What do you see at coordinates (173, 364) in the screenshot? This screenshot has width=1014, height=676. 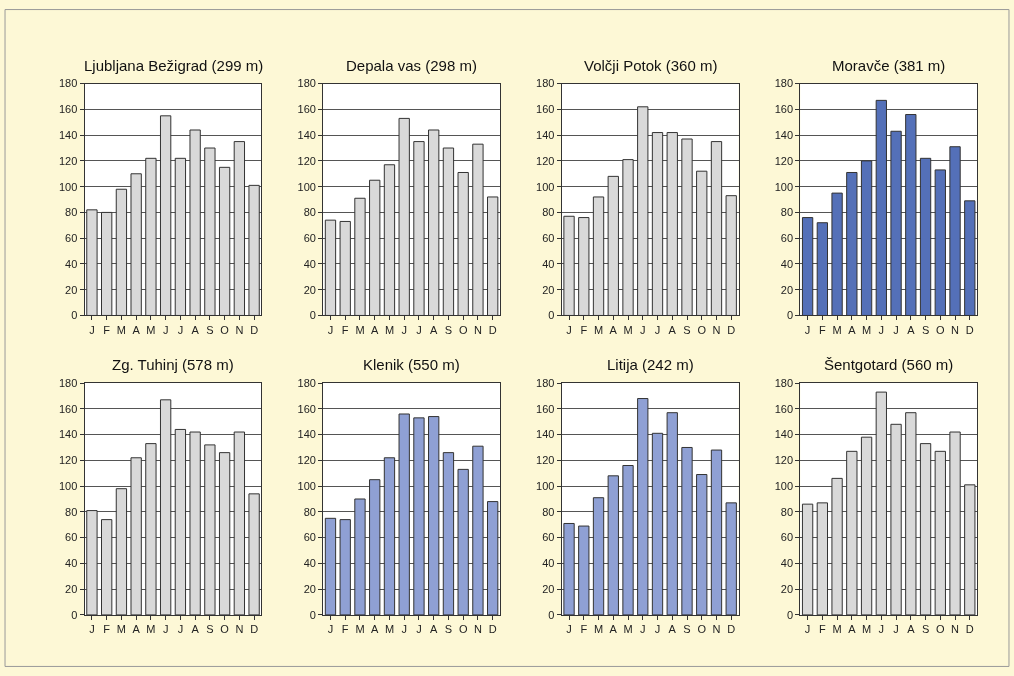 I see `chart-title: Zg. Tuhinj (578 m)` at bounding box center [173, 364].